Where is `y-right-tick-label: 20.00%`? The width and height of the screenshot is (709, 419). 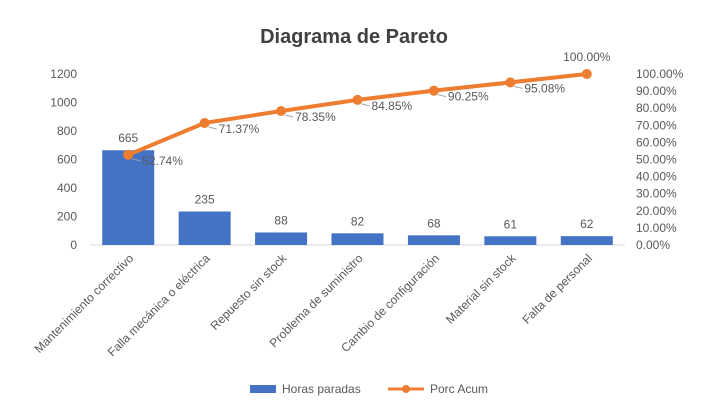
y-right-tick-label: 20.00% is located at coordinates (656, 211).